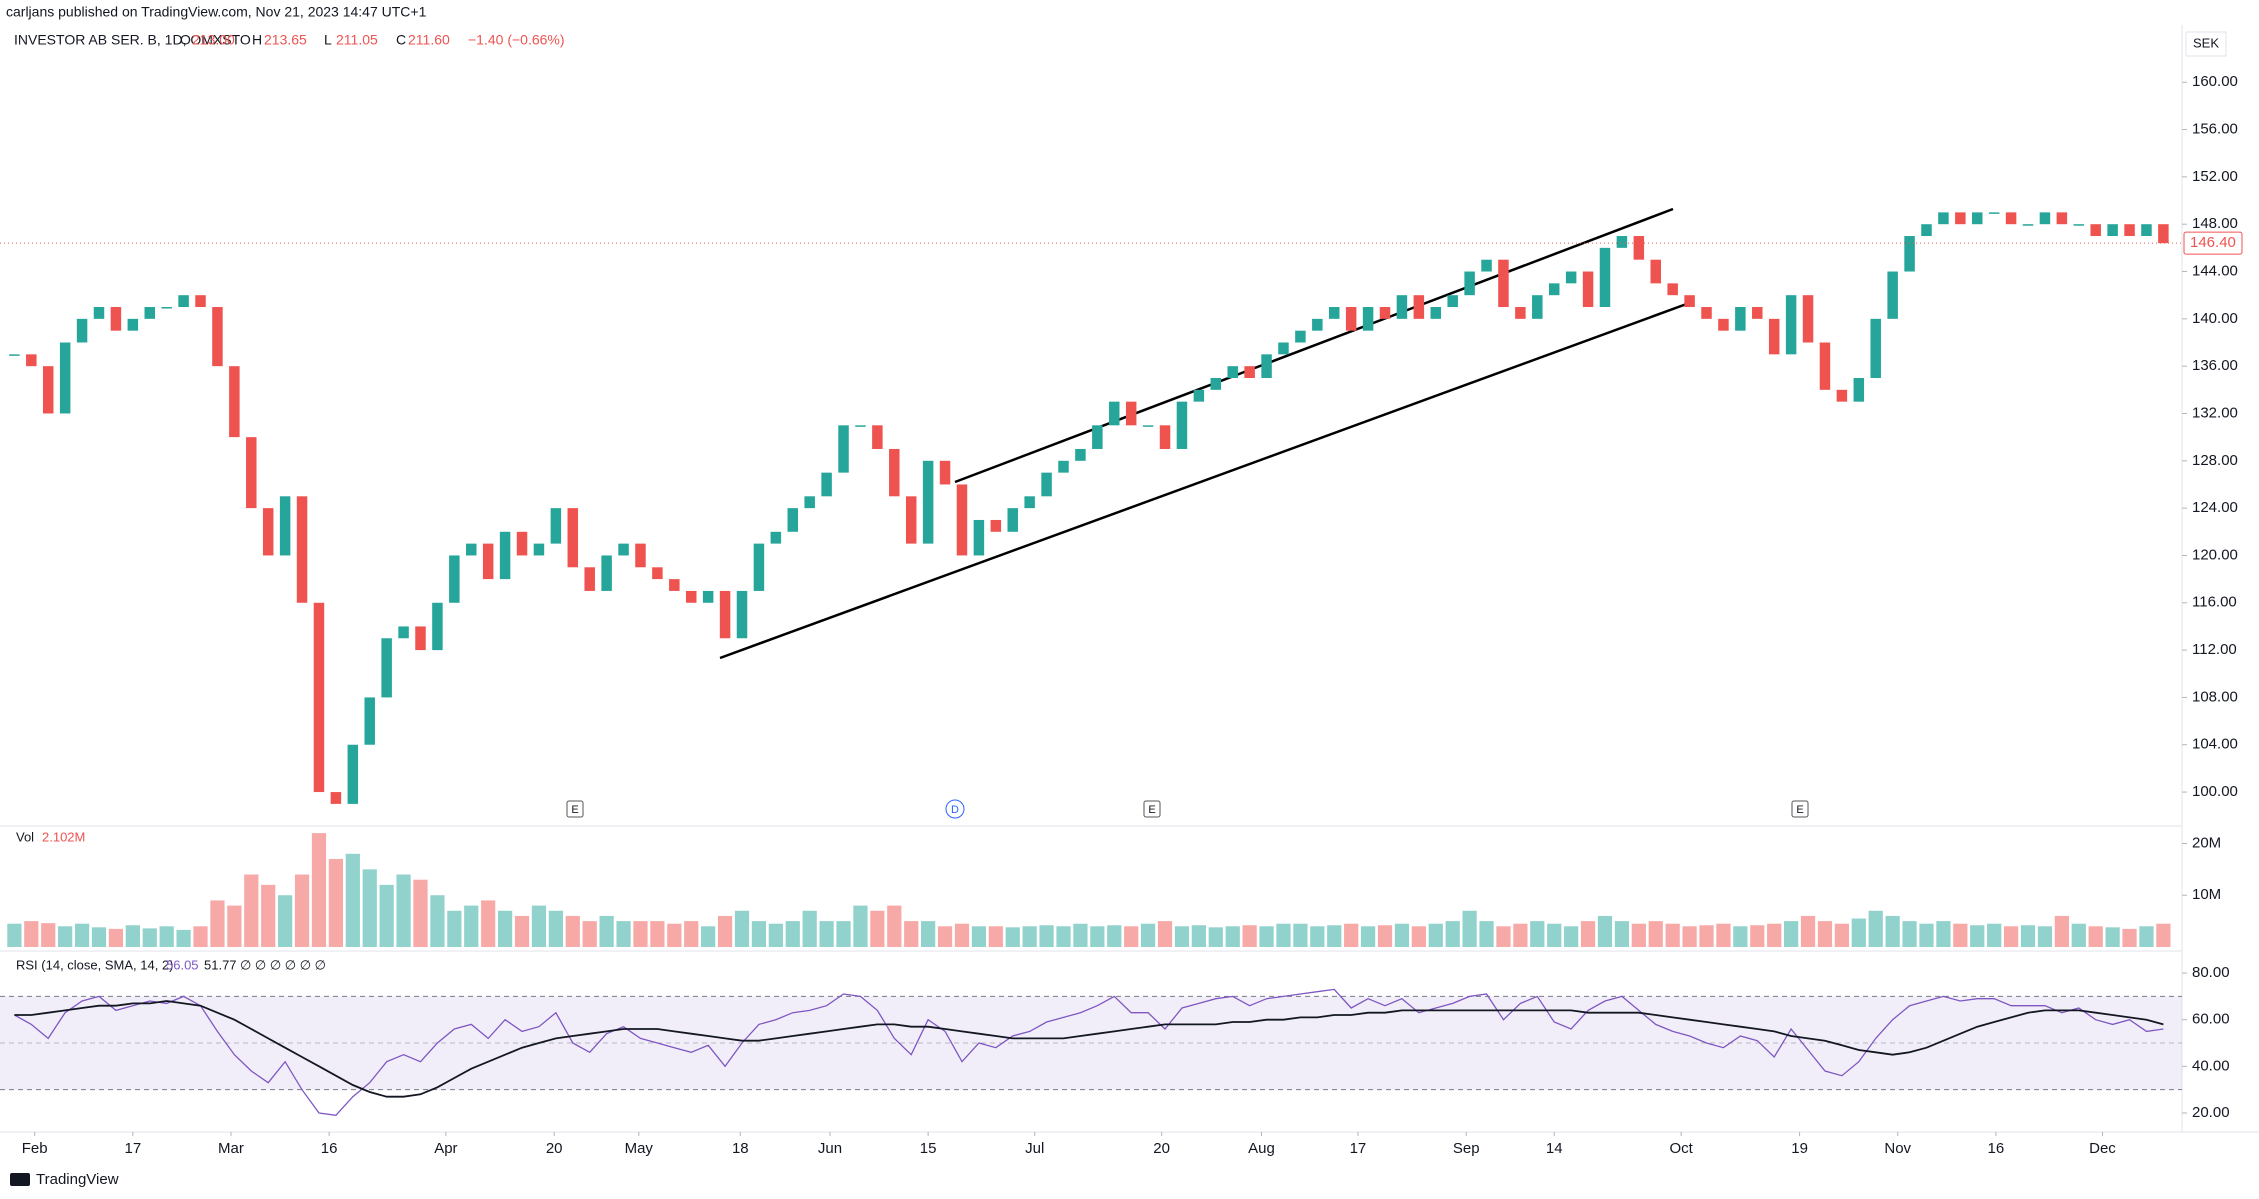 The height and width of the screenshot is (1199, 2259). I want to click on last-price-label: 146.40, so click(2213, 242).